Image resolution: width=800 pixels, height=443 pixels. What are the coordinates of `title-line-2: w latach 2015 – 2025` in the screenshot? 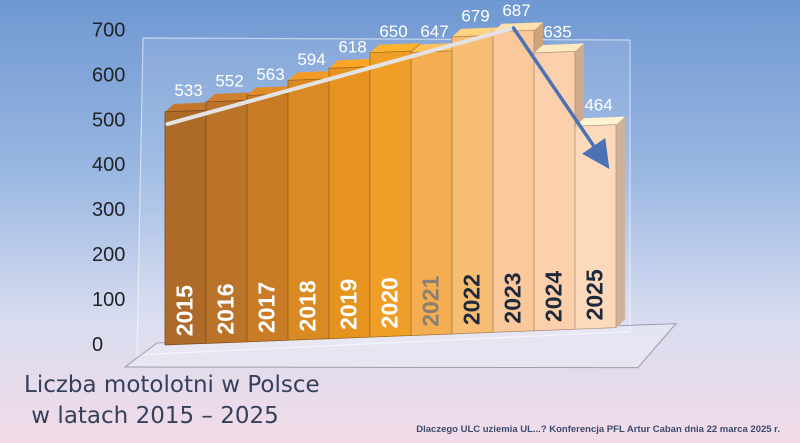 It's located at (151, 416).